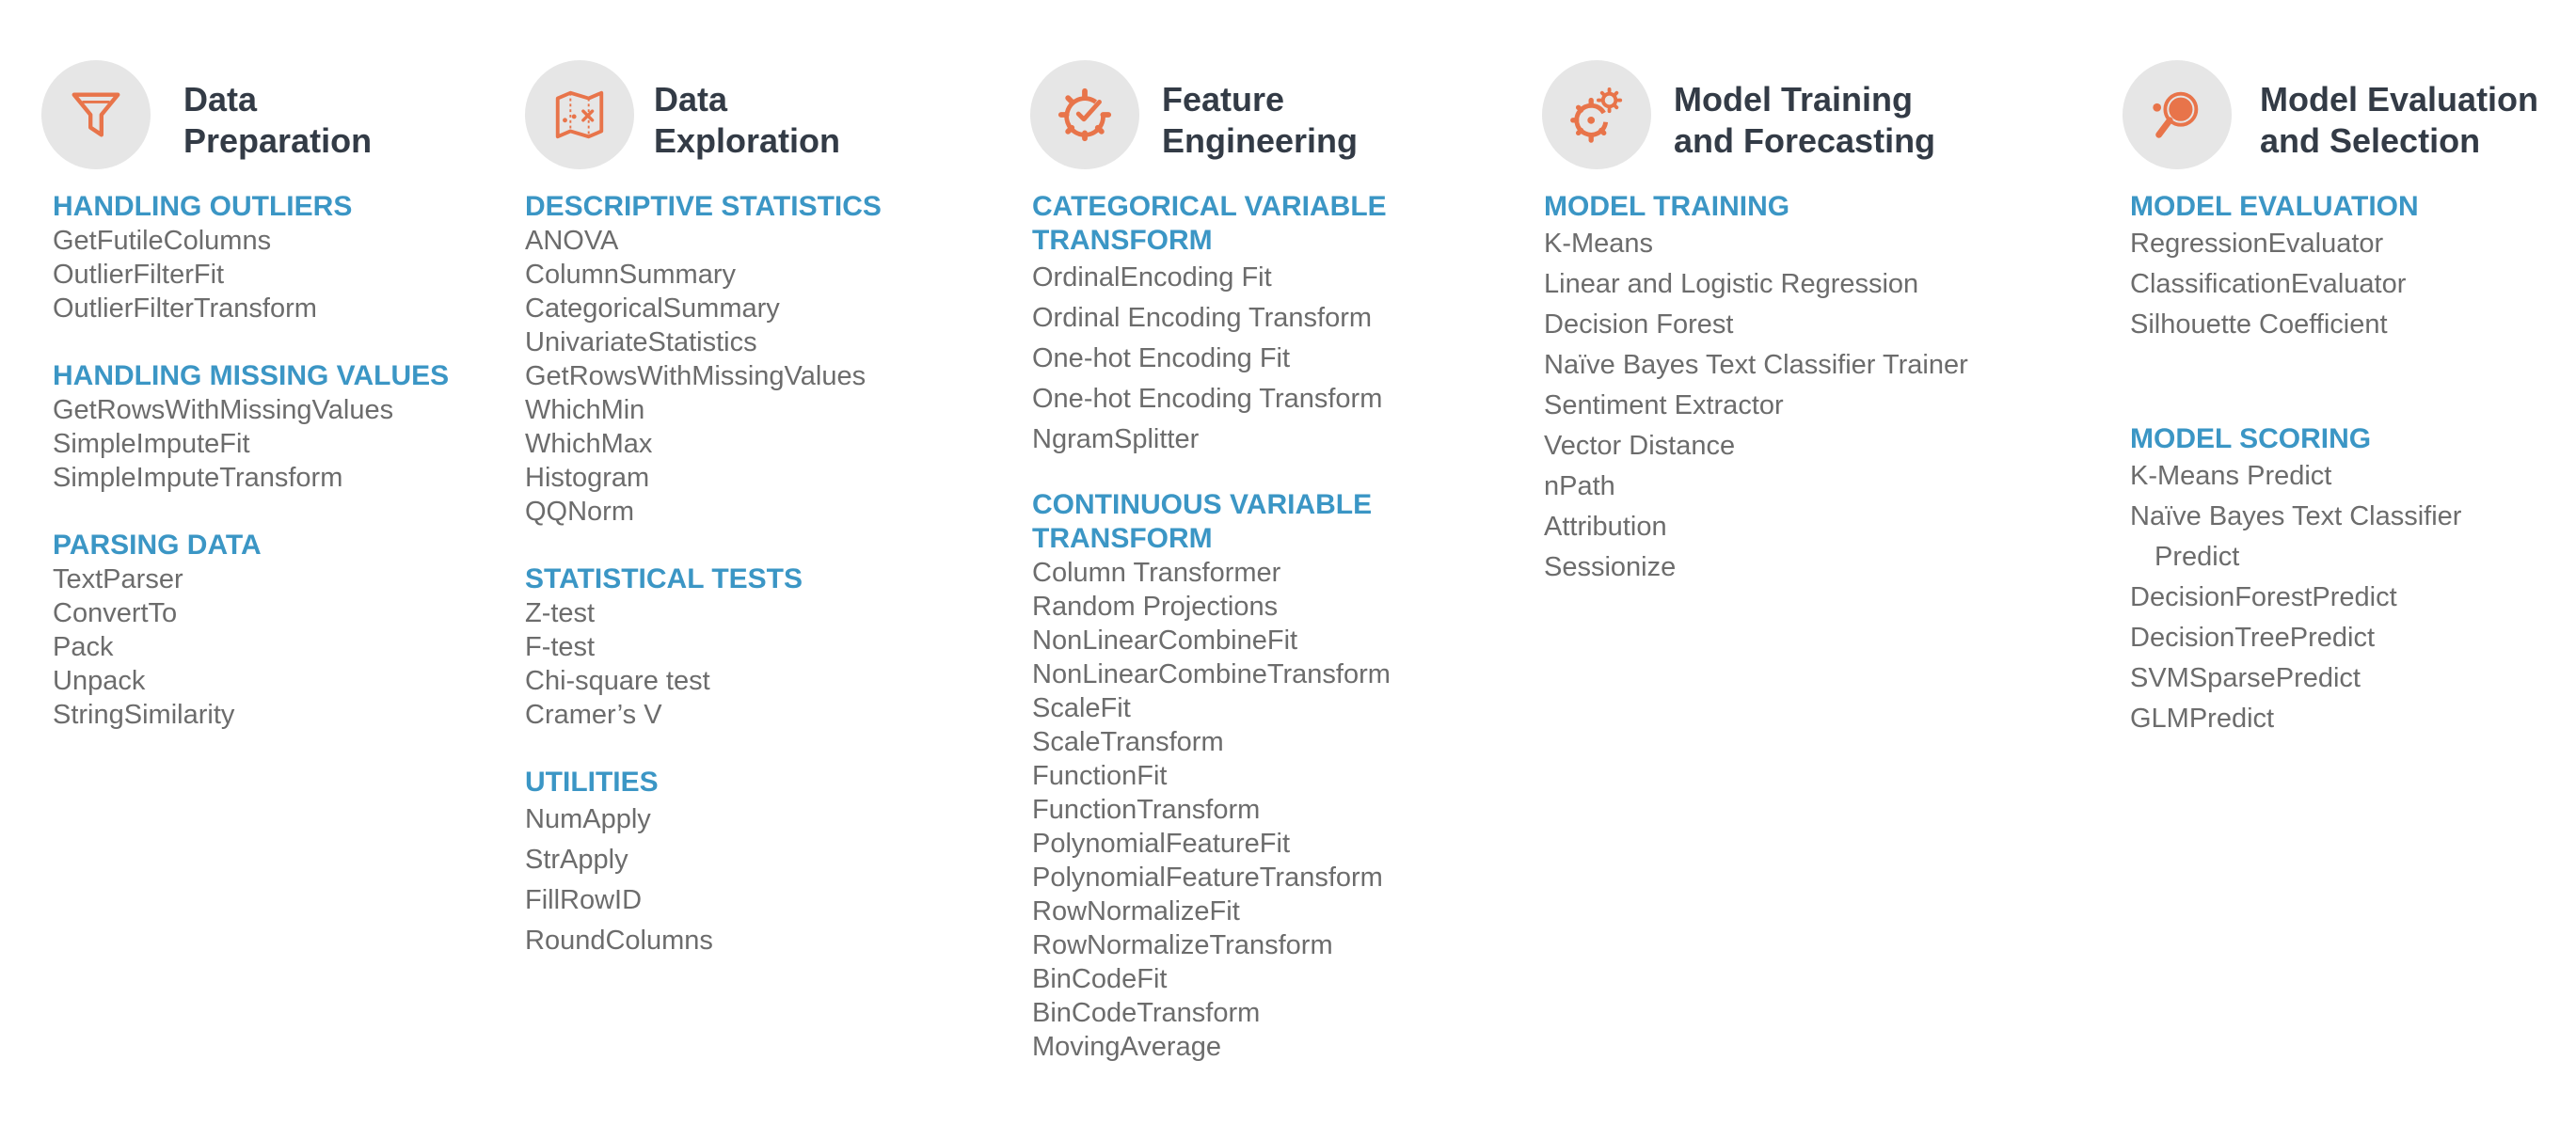 The width and height of the screenshot is (2576, 1140). What do you see at coordinates (1640, 446) in the screenshot?
I see `list-item: Vector Distance` at bounding box center [1640, 446].